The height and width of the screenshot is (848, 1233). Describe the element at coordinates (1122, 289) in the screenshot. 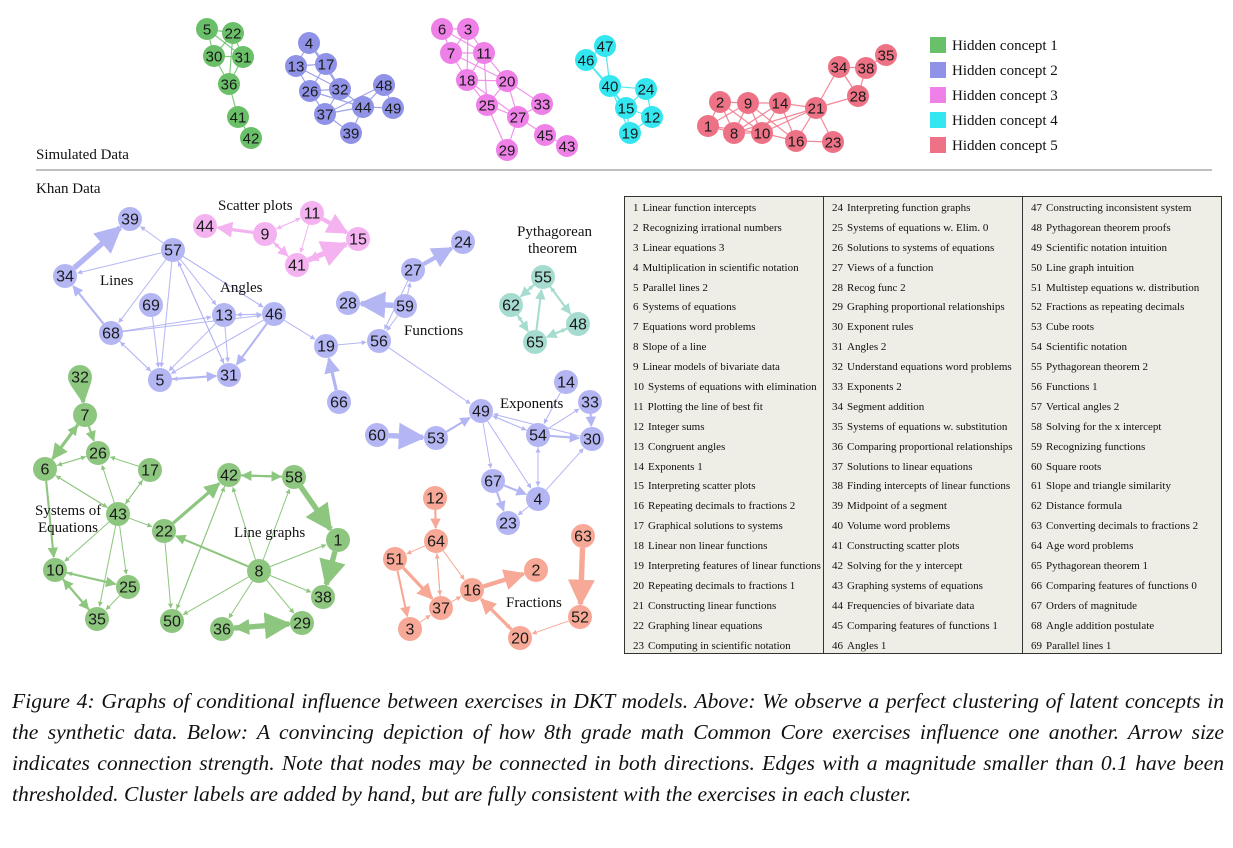

I see `exercise-item: 51 Multistep equations w. distribution` at that location.